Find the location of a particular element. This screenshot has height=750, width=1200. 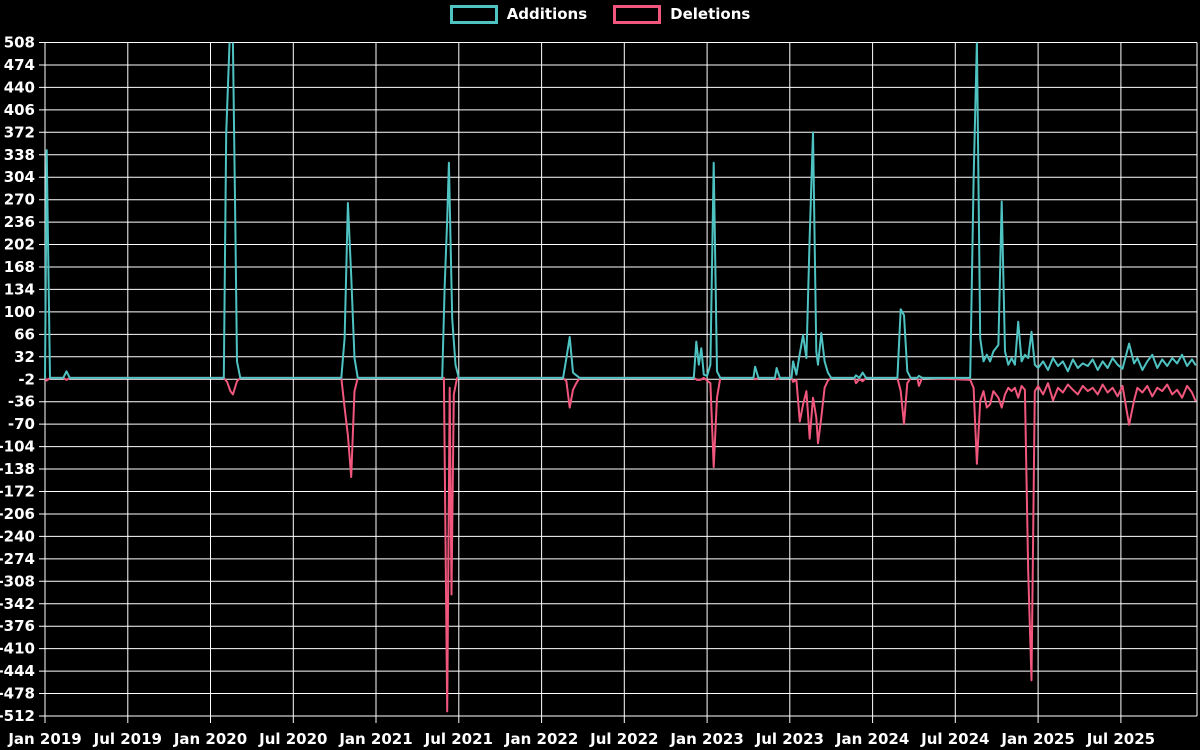

x-tick-label: Jan 2025 is located at coordinates (1037, 739).